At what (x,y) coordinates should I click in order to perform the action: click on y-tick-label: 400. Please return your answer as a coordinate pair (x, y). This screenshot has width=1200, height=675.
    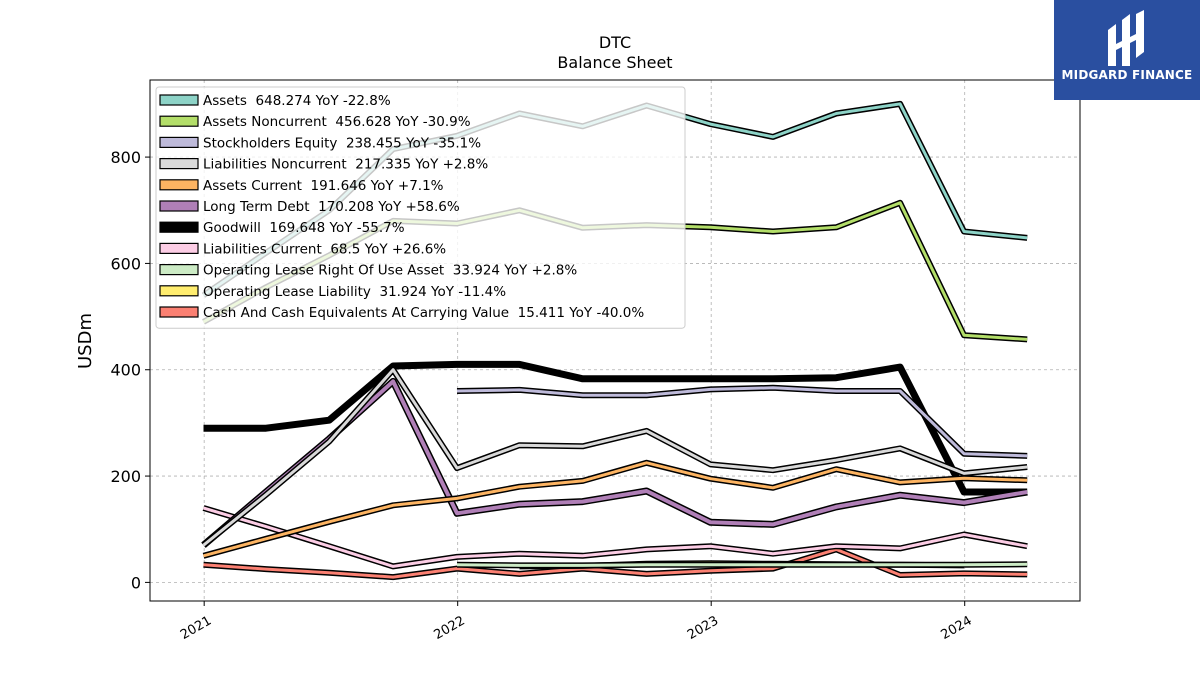
    Looking at the image, I should click on (125, 370).